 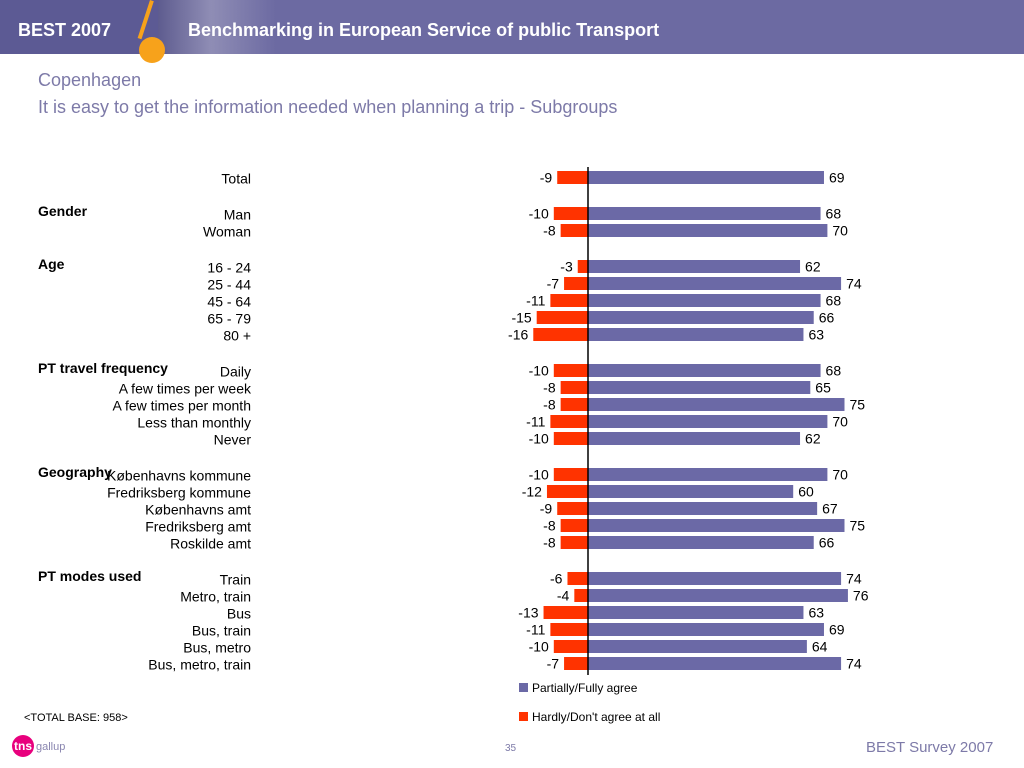 What do you see at coordinates (65, 30) in the screenshot?
I see `brand-title: BEST 2007` at bounding box center [65, 30].